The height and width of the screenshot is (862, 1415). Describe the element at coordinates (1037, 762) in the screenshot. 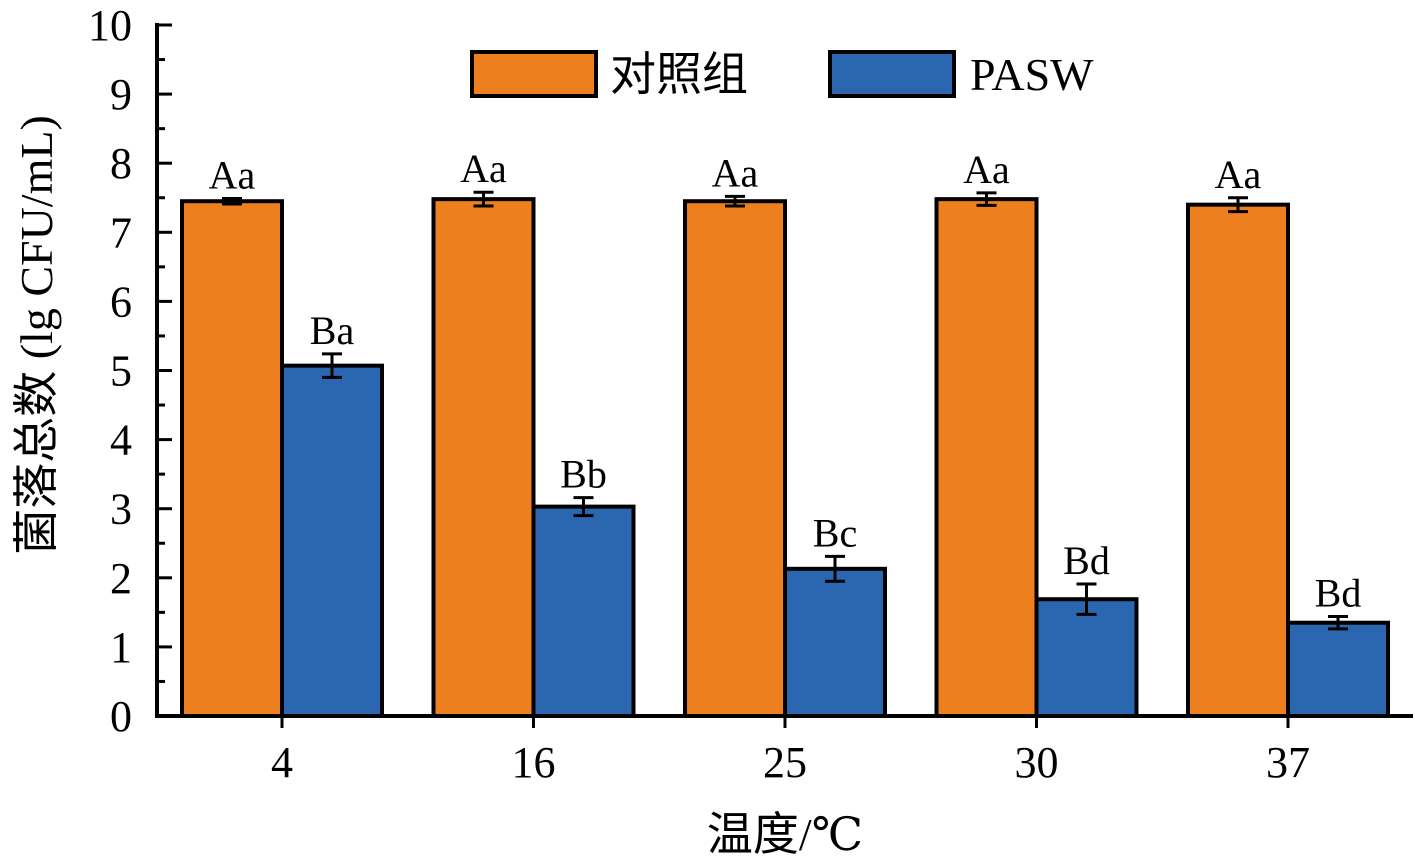

I see `x-tick-label: 30` at that location.